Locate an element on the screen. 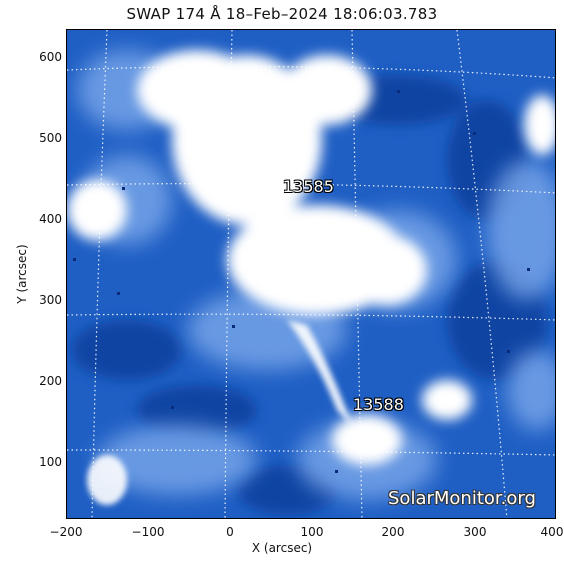 The width and height of the screenshot is (564, 564). watermark: SolarMonitor.org is located at coordinates (462, 498).